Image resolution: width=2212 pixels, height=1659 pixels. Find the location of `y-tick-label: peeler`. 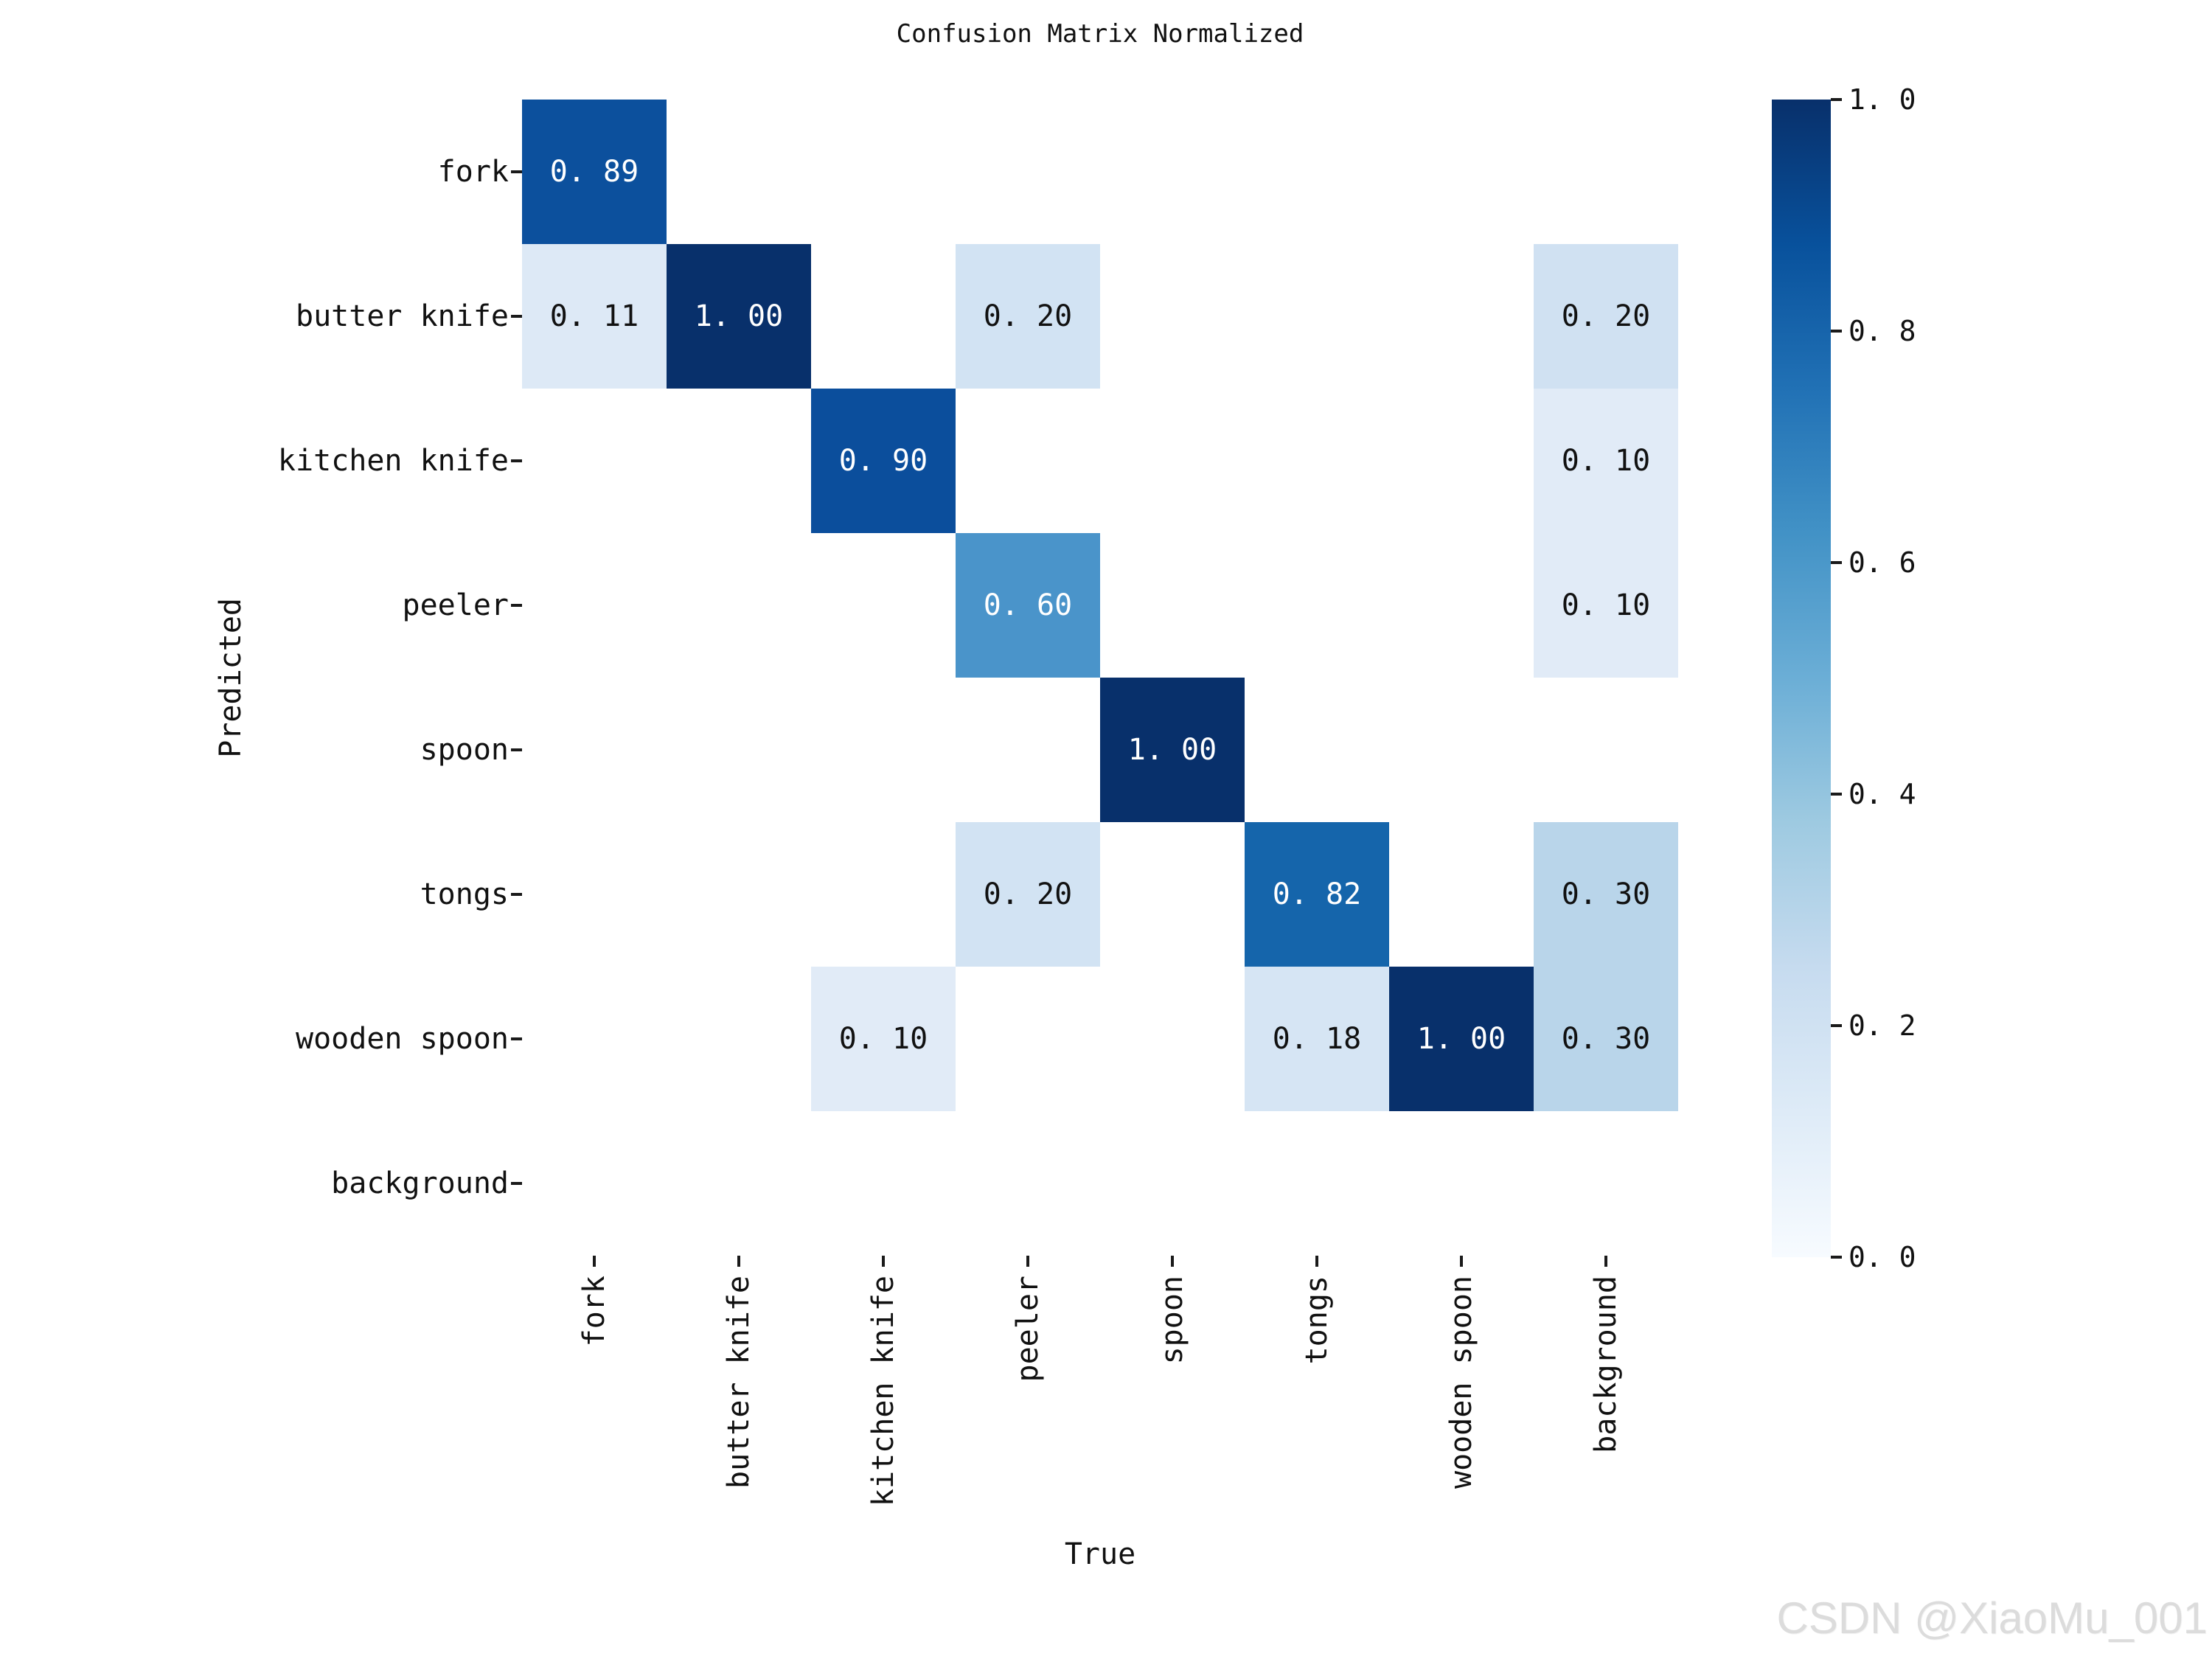

y-tick-label: peeler is located at coordinates (455, 605).